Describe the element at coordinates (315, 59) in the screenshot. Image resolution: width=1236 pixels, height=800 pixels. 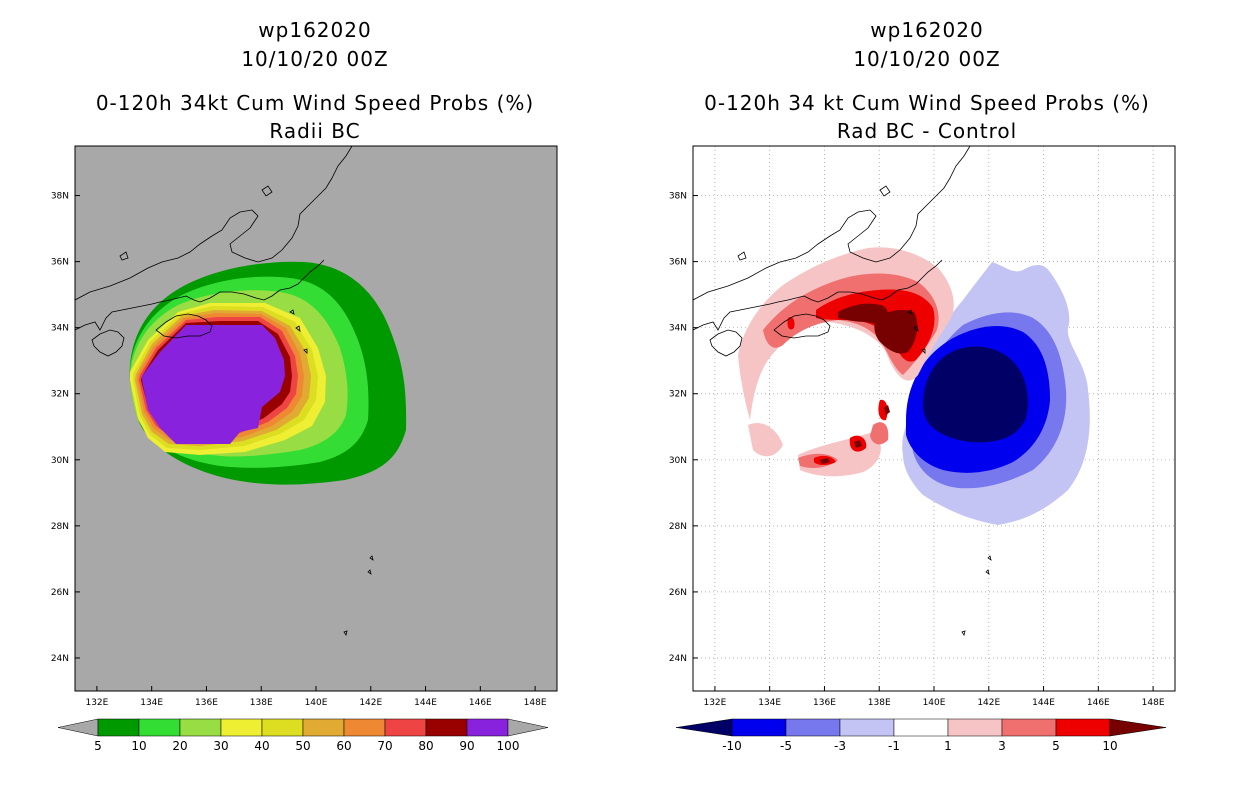
I see `left-title-date: 10/10/20 00Z` at that location.